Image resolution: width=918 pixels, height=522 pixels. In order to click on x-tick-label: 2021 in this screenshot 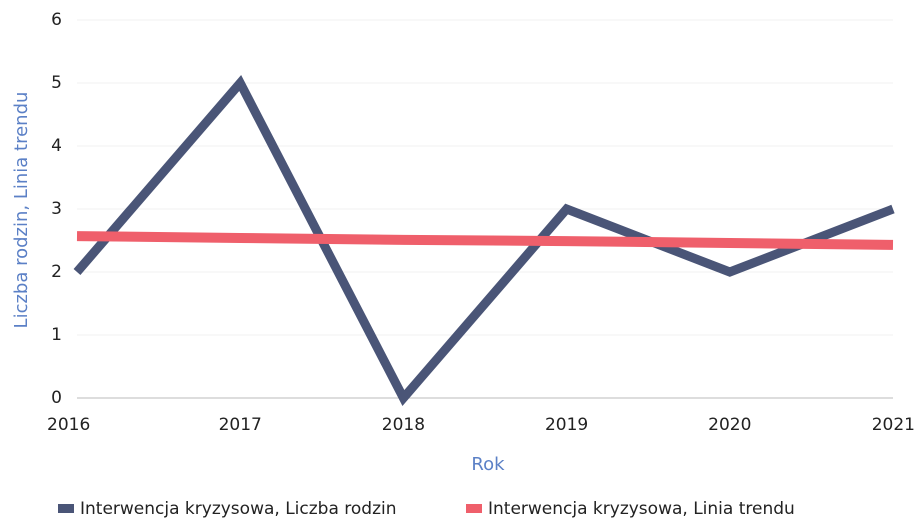, I will do `click(893, 425)`.